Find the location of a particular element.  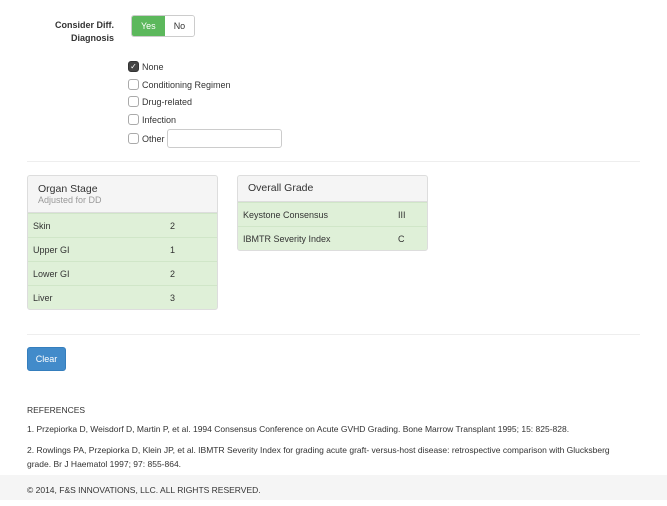

clear-button: Clear is located at coordinates (46, 359).